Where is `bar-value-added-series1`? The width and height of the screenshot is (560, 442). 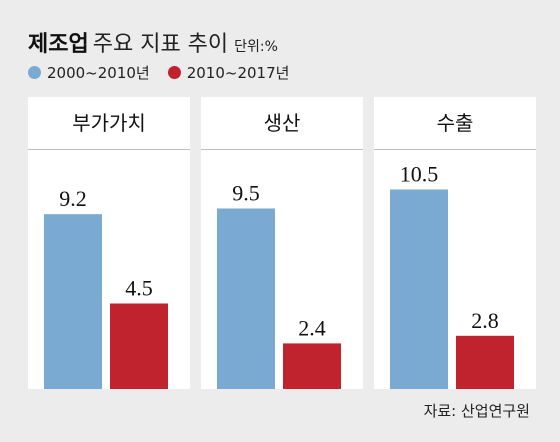
bar-value-added-series1 is located at coordinates (73, 301).